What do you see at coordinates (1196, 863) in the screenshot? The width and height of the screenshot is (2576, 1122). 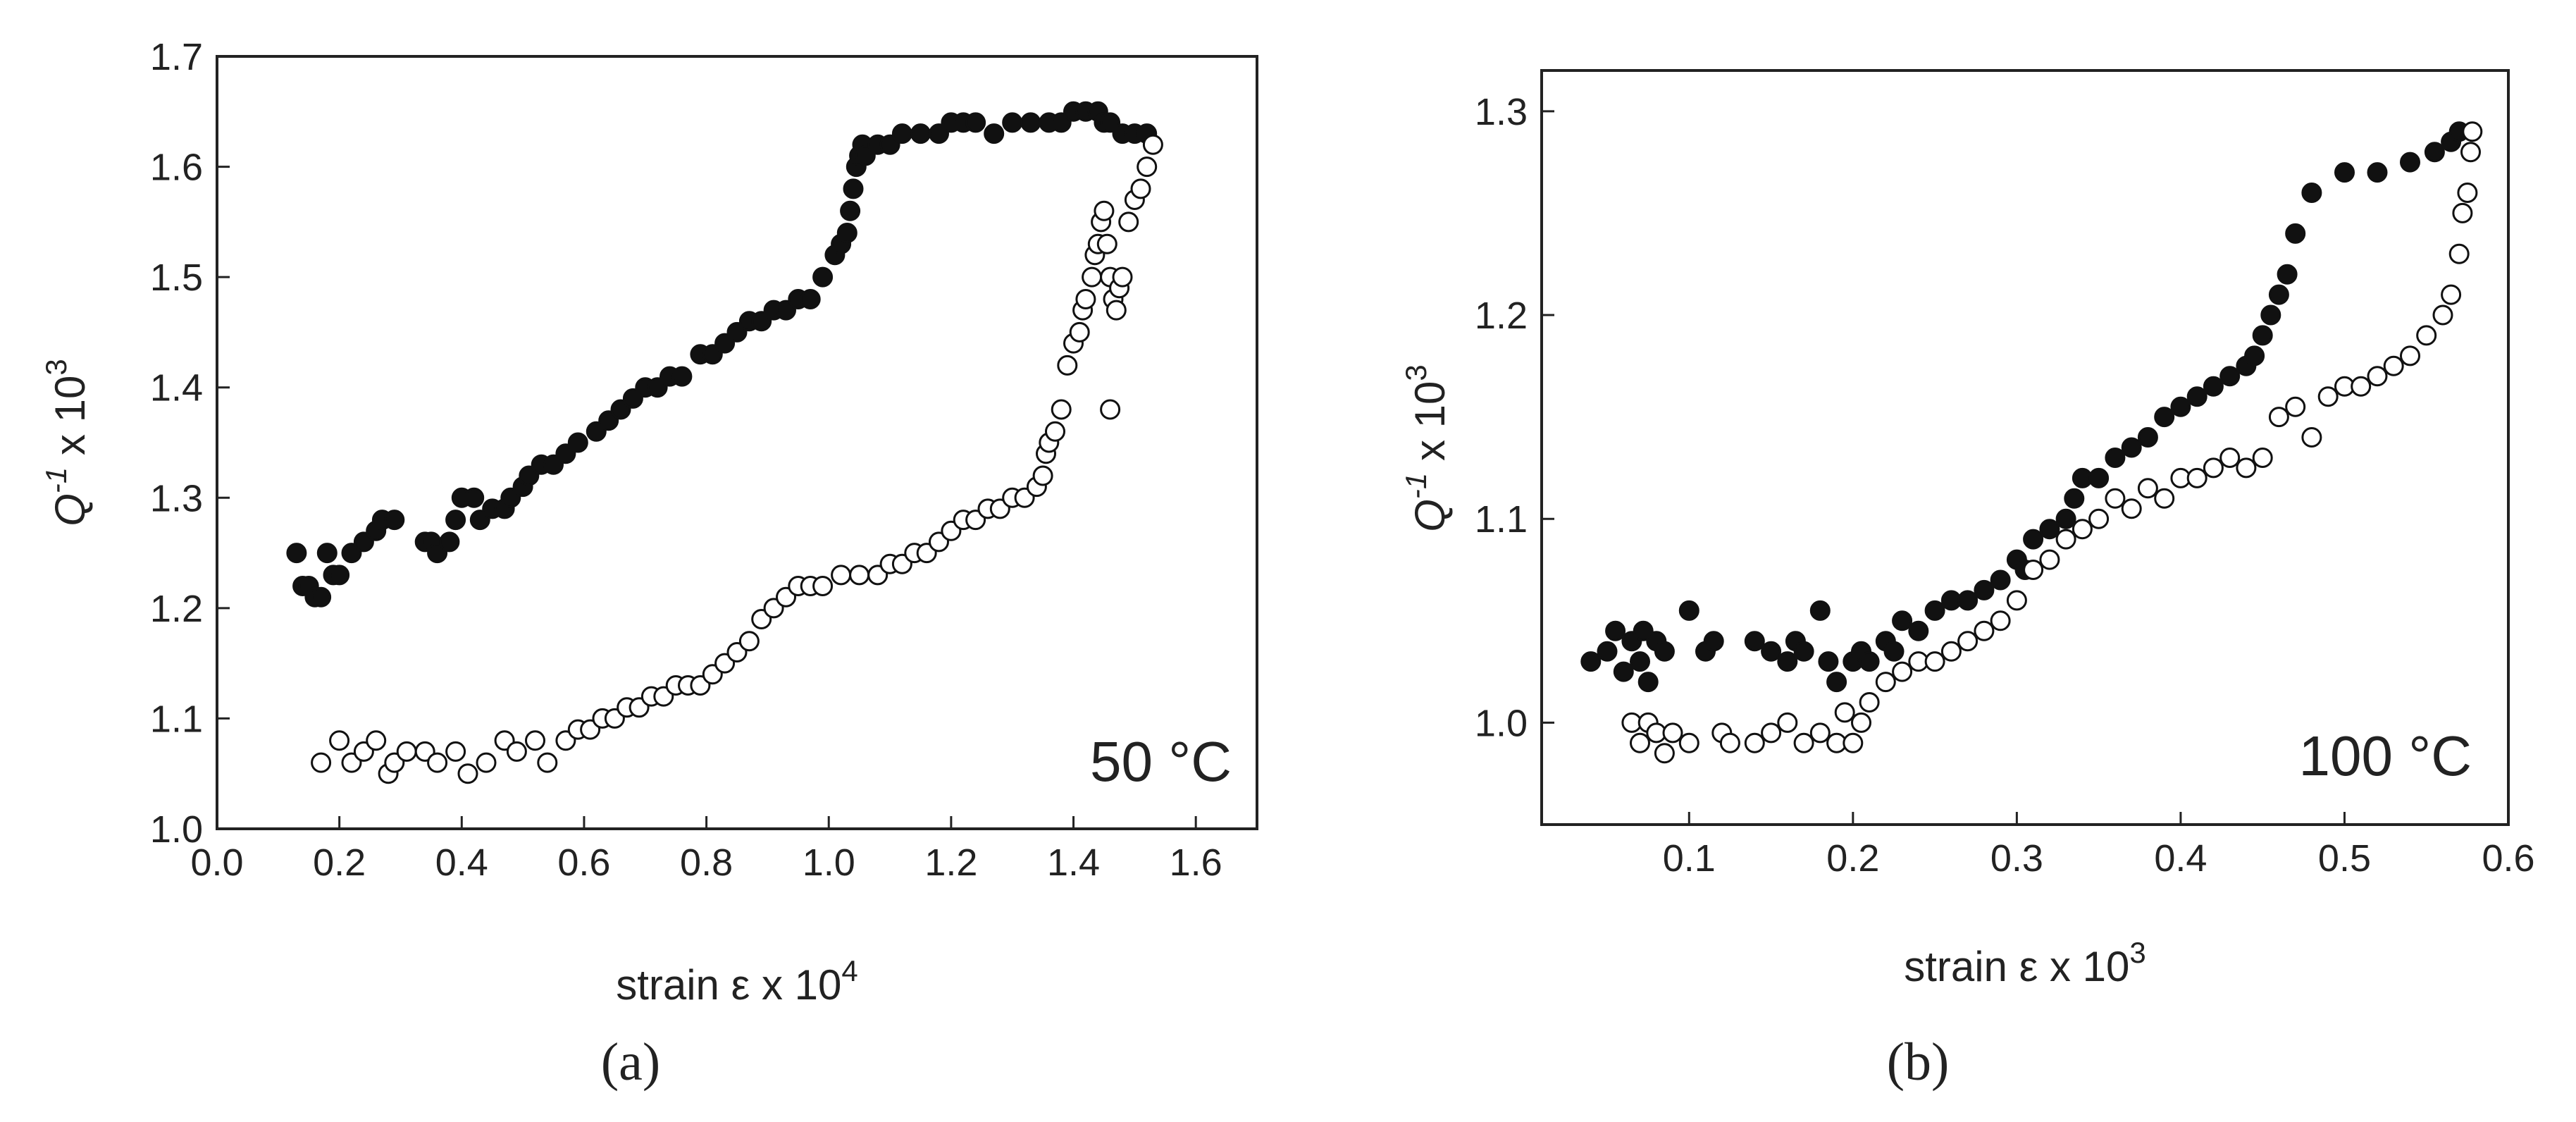 I see `x-tick-label: 1.6` at bounding box center [1196, 863].